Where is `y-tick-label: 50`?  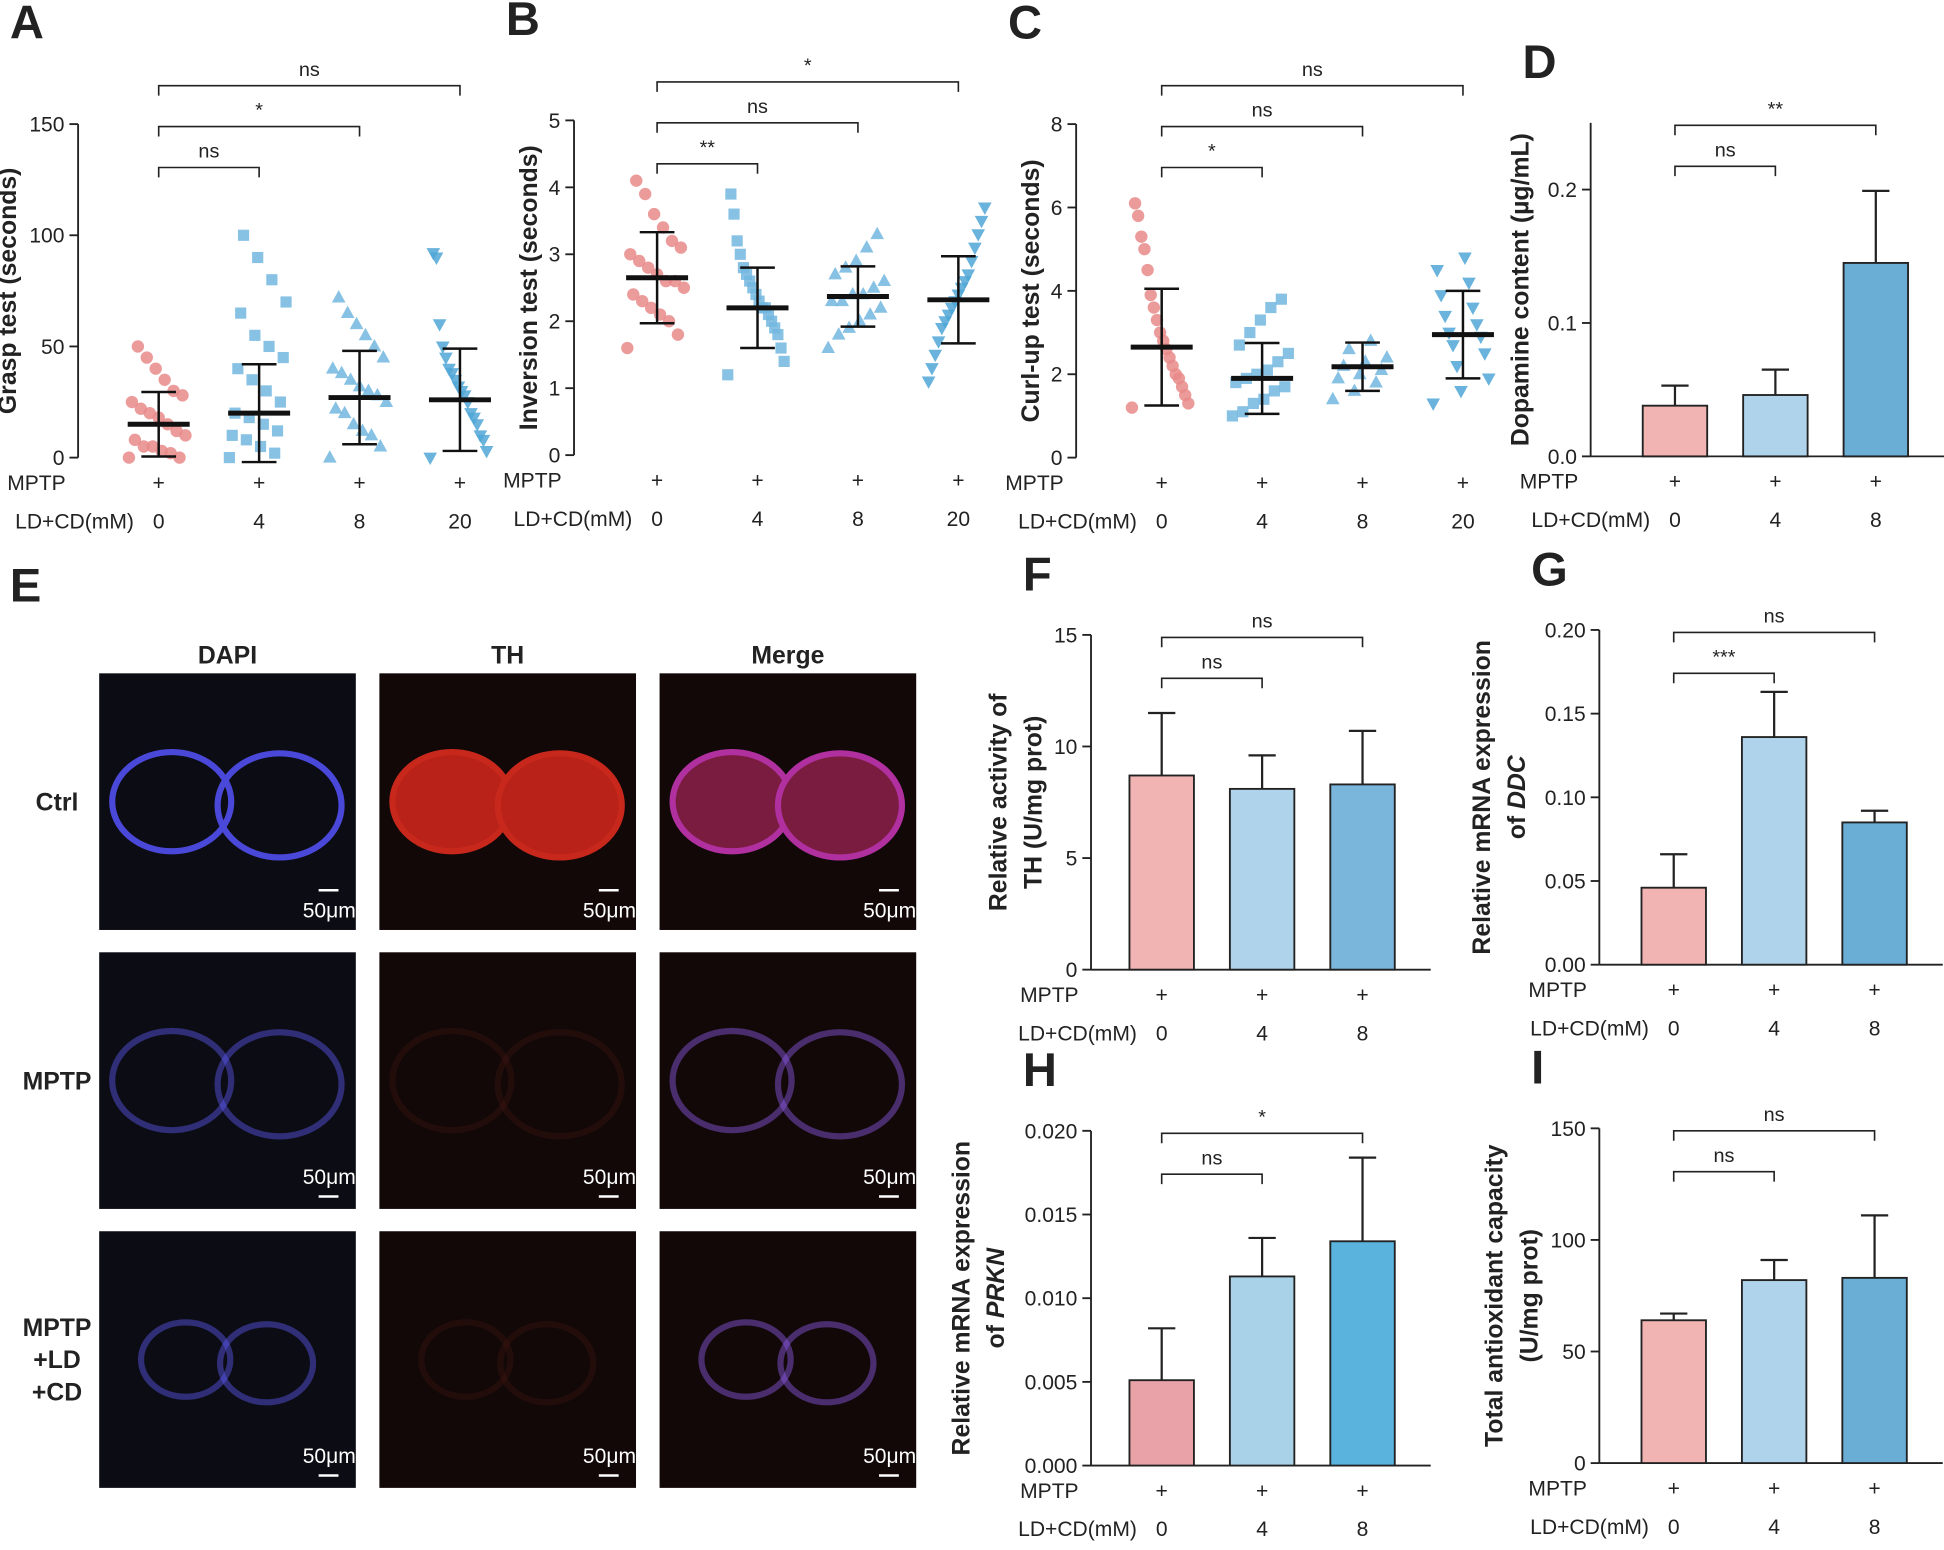
y-tick-label: 50 is located at coordinates (1573, 1352).